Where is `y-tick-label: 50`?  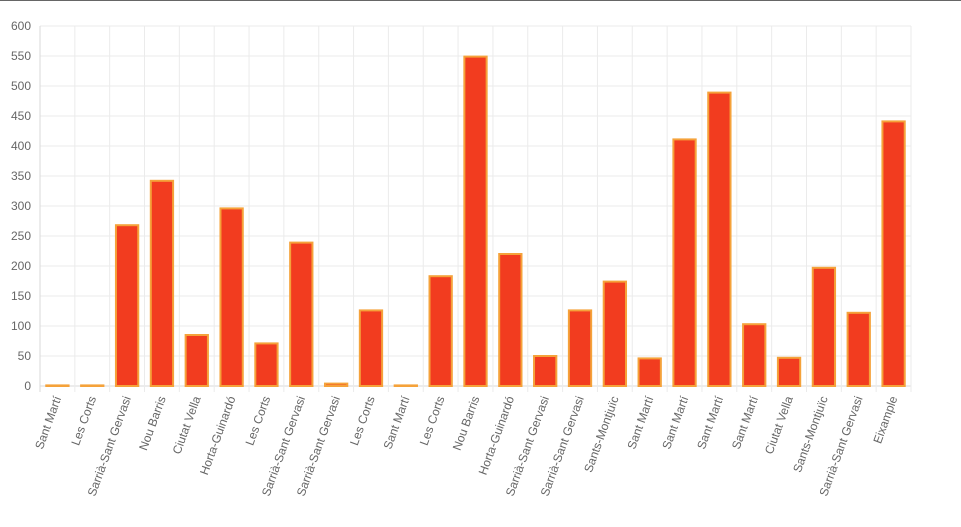 y-tick-label: 50 is located at coordinates (25, 356).